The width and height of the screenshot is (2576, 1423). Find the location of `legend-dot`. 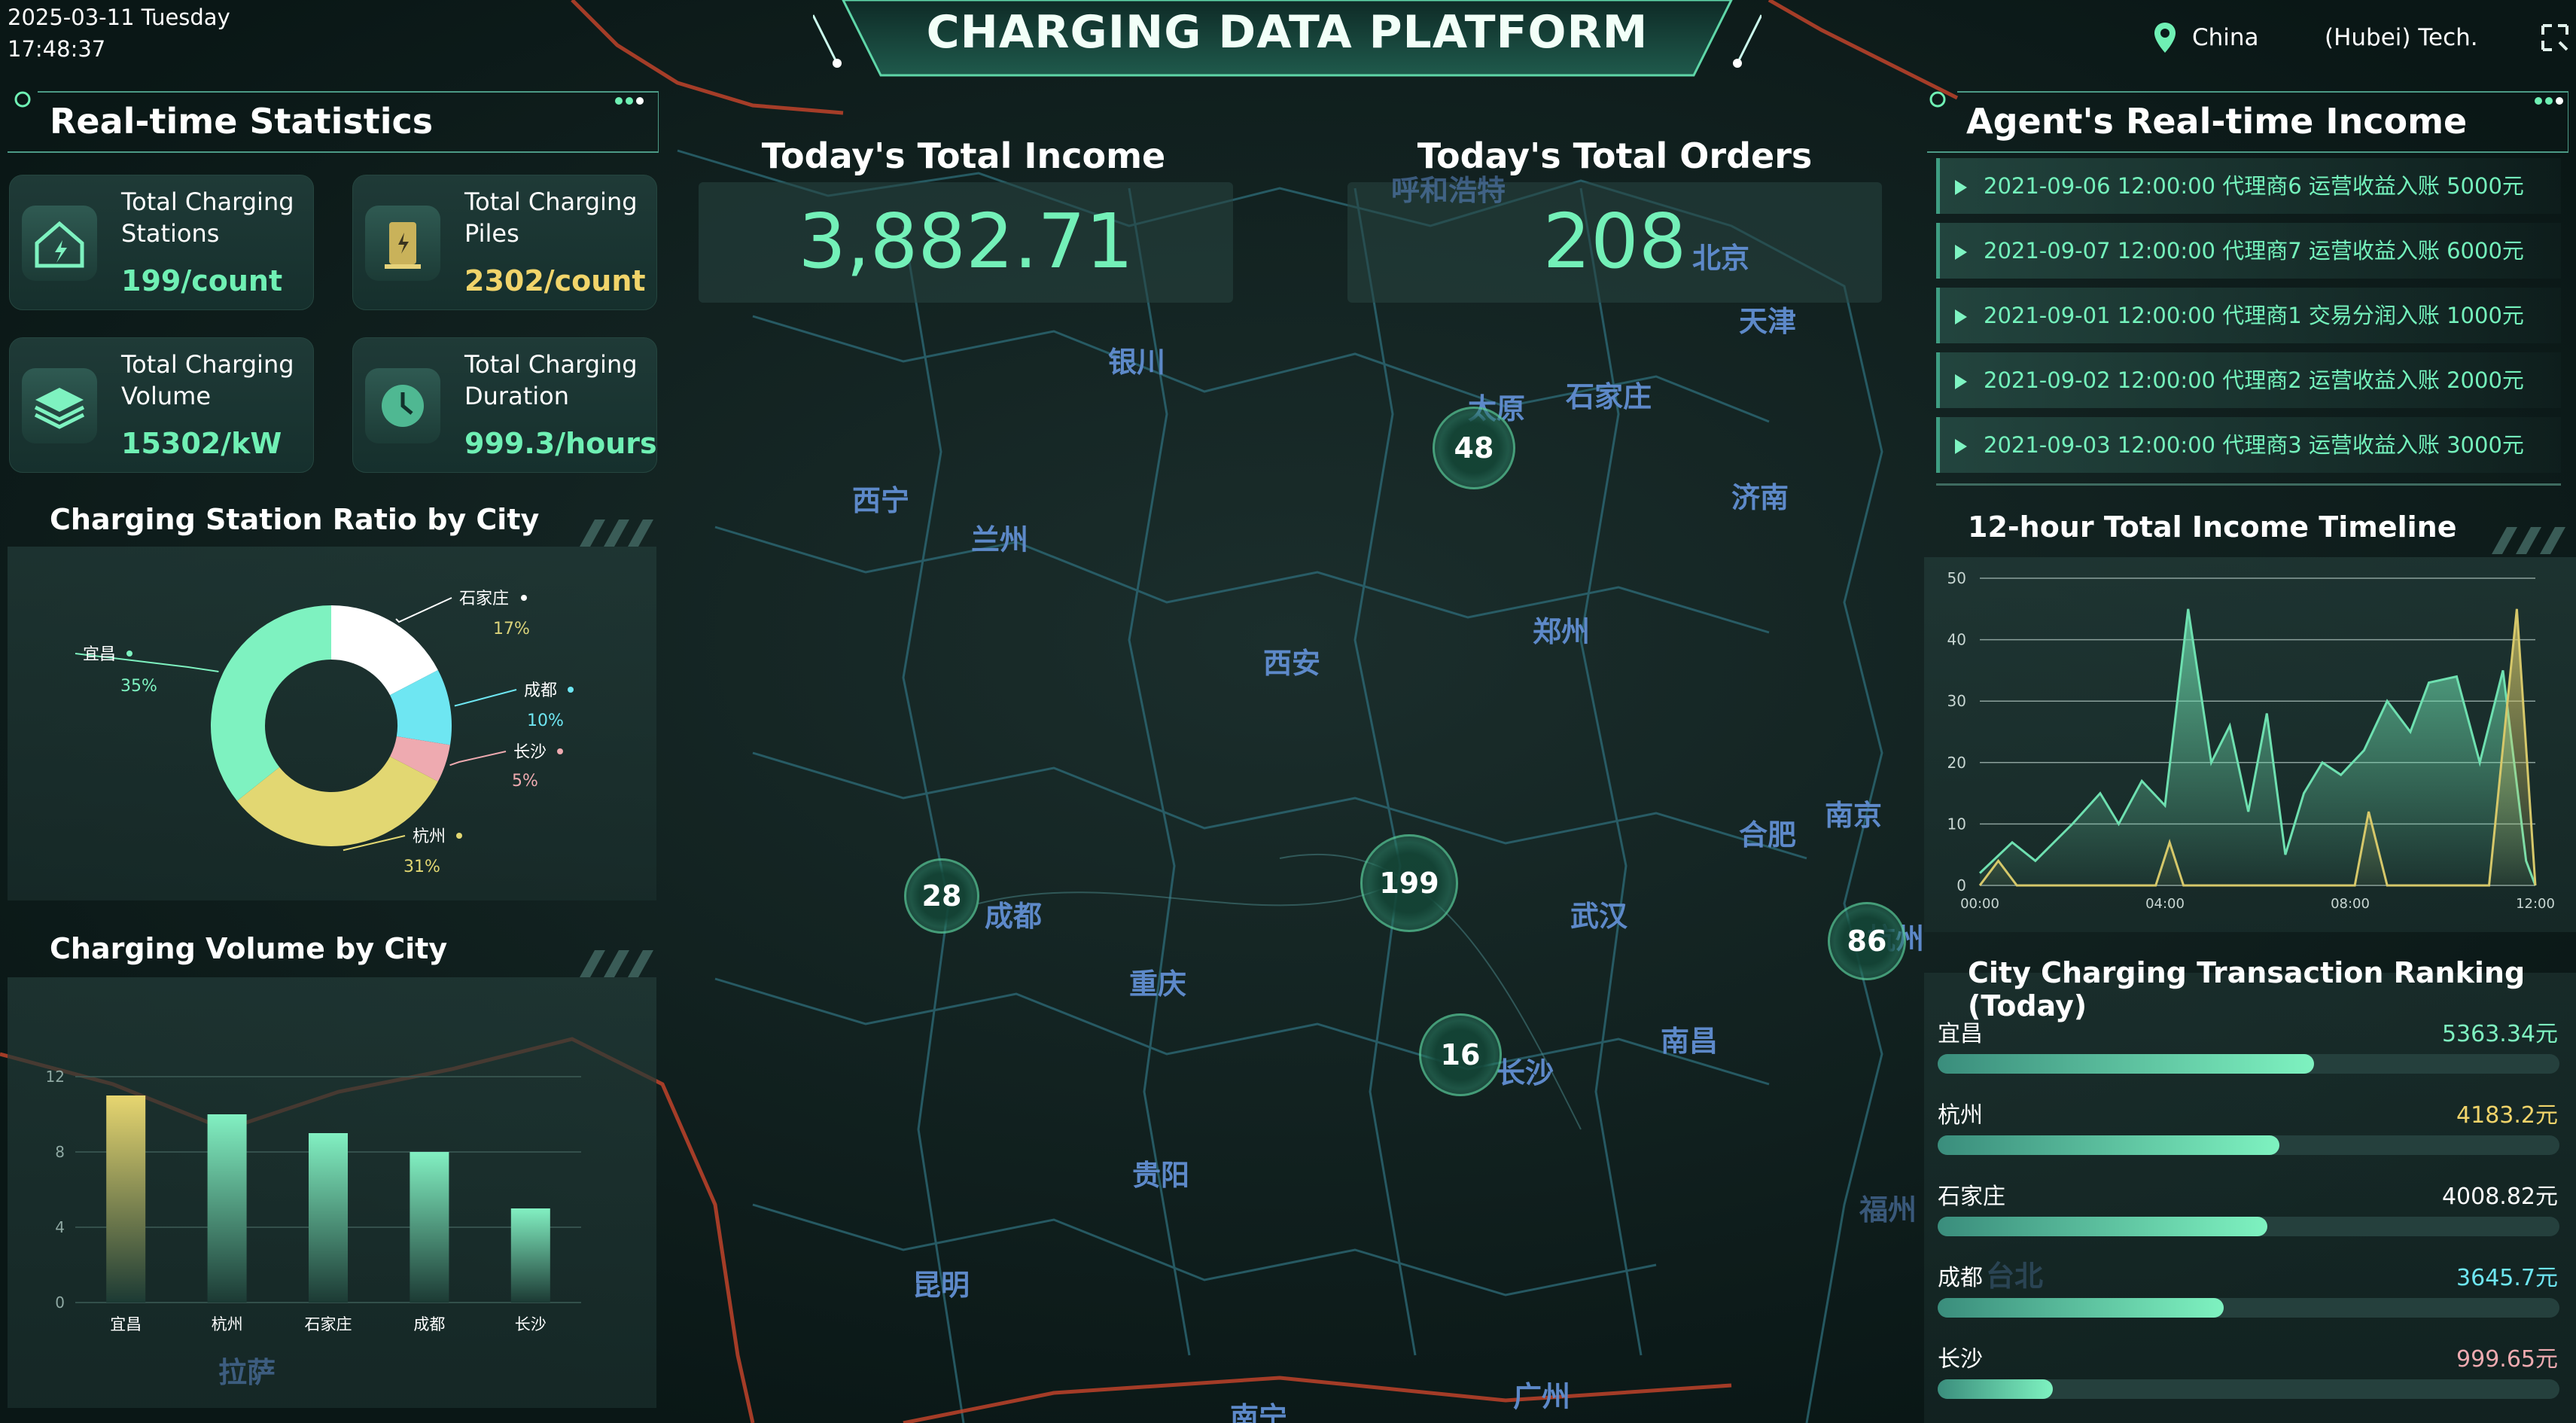

legend-dot is located at coordinates (560, 751).